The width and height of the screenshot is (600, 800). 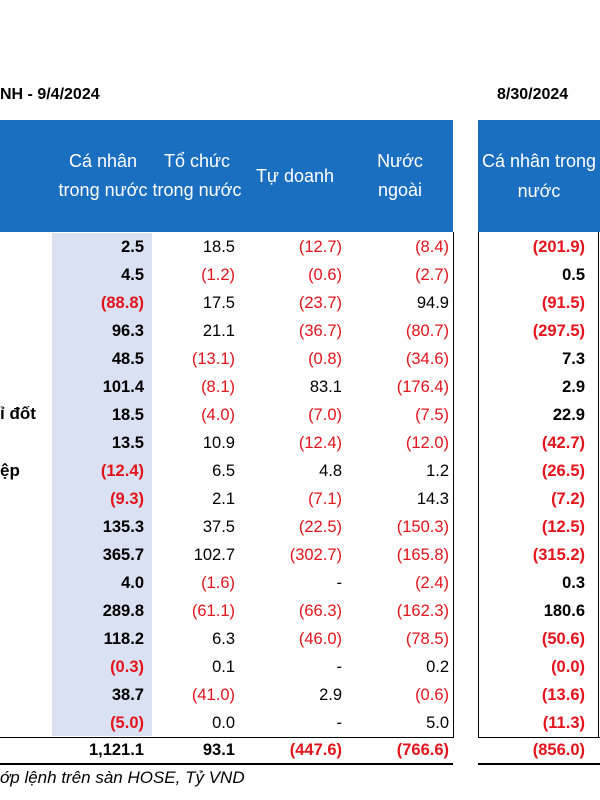 I want to click on table-row: (12.4) 6.5 4.8 1.2 (26.5), so click(x=300, y=471).